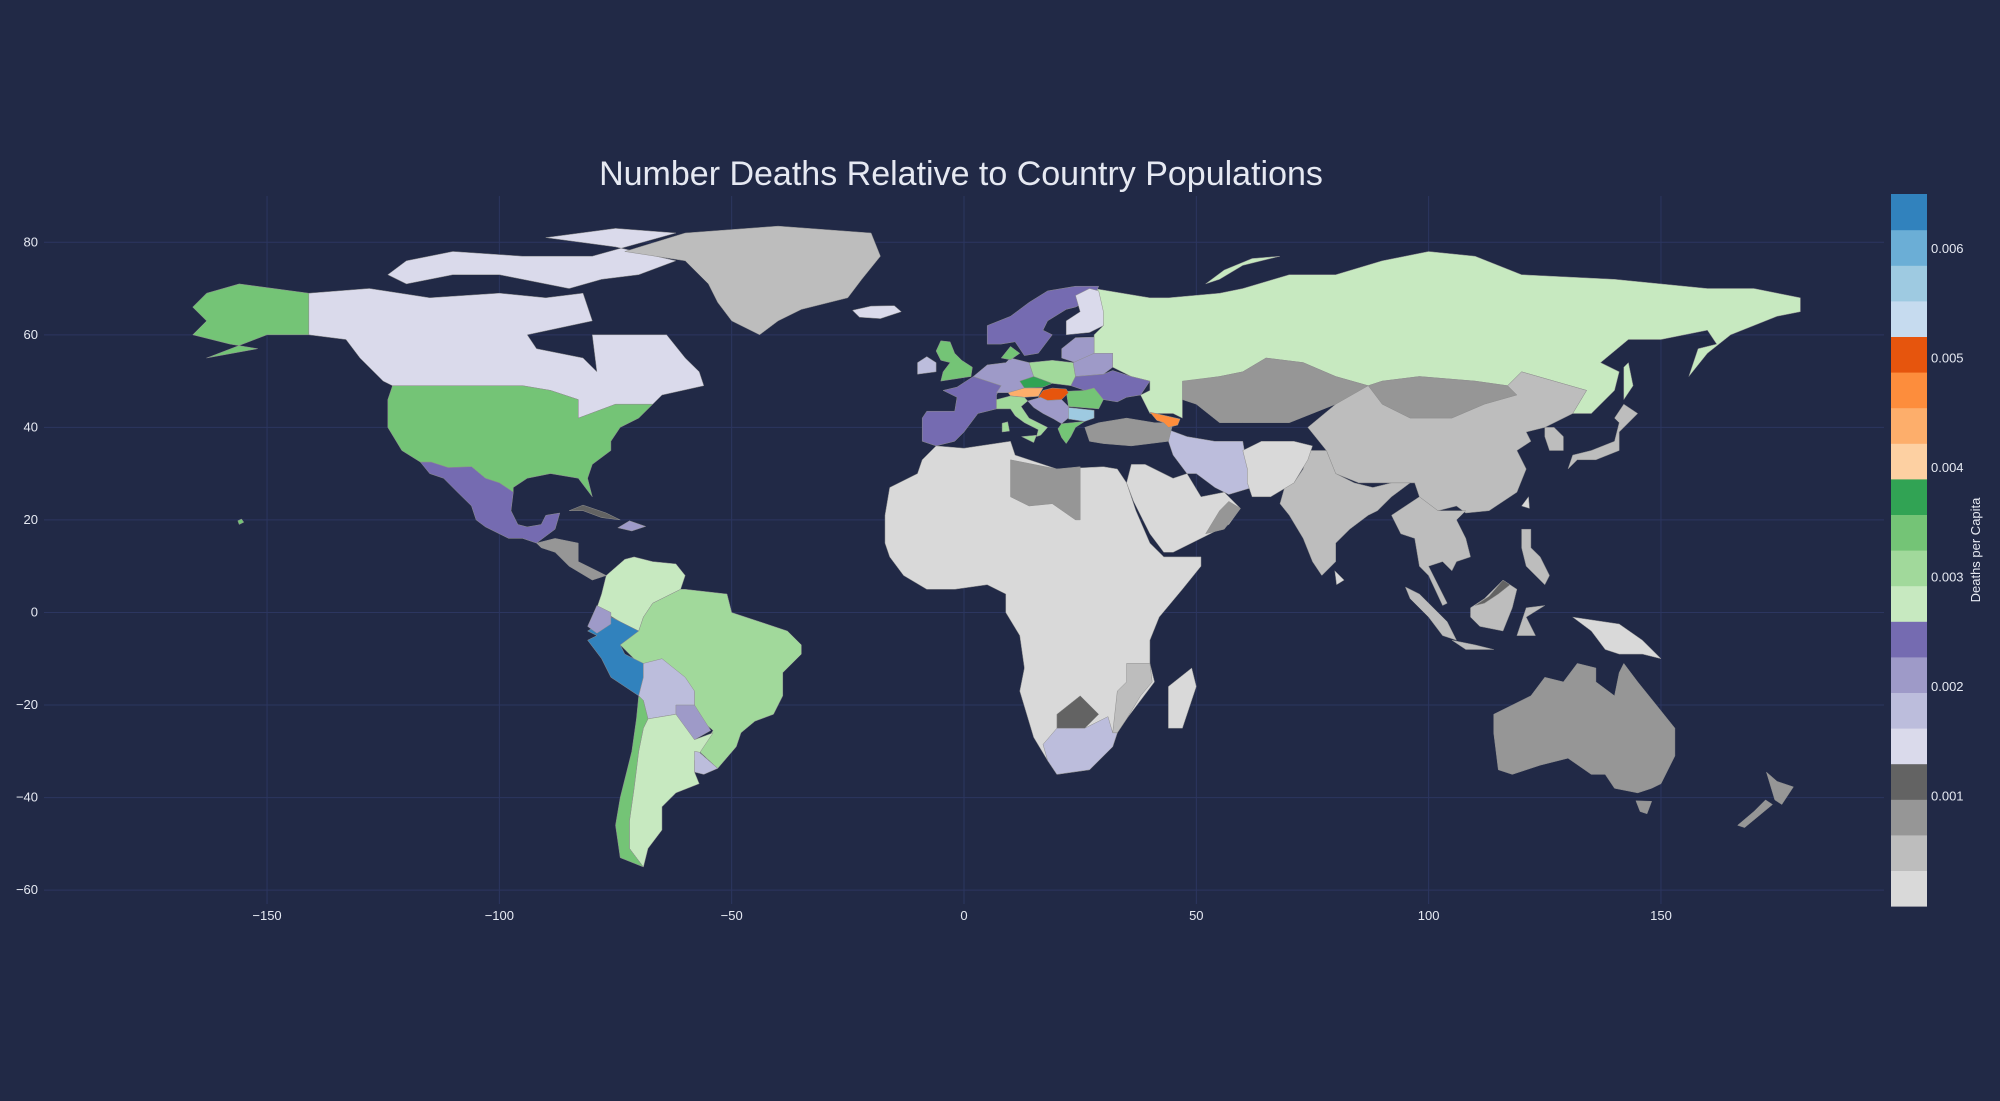 This screenshot has width=2000, height=1101. I want to click on region-oman, so click(1223, 518).